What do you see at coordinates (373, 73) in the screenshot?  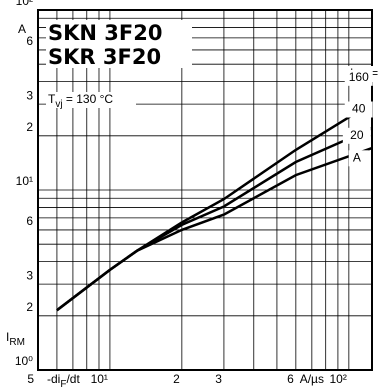 I see `legend-title-rest: =` at bounding box center [373, 73].